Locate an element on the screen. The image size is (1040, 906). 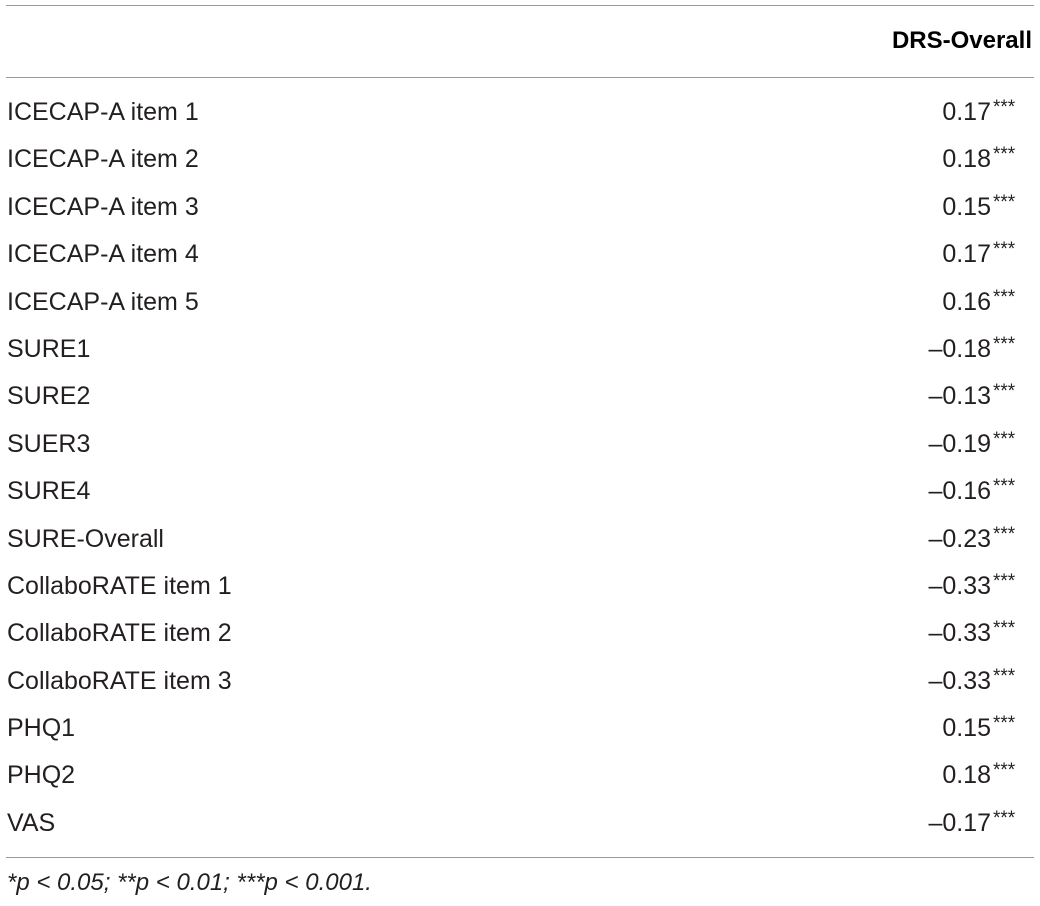
table-row: SURE1 –0.18 *** is located at coordinates (520, 349).